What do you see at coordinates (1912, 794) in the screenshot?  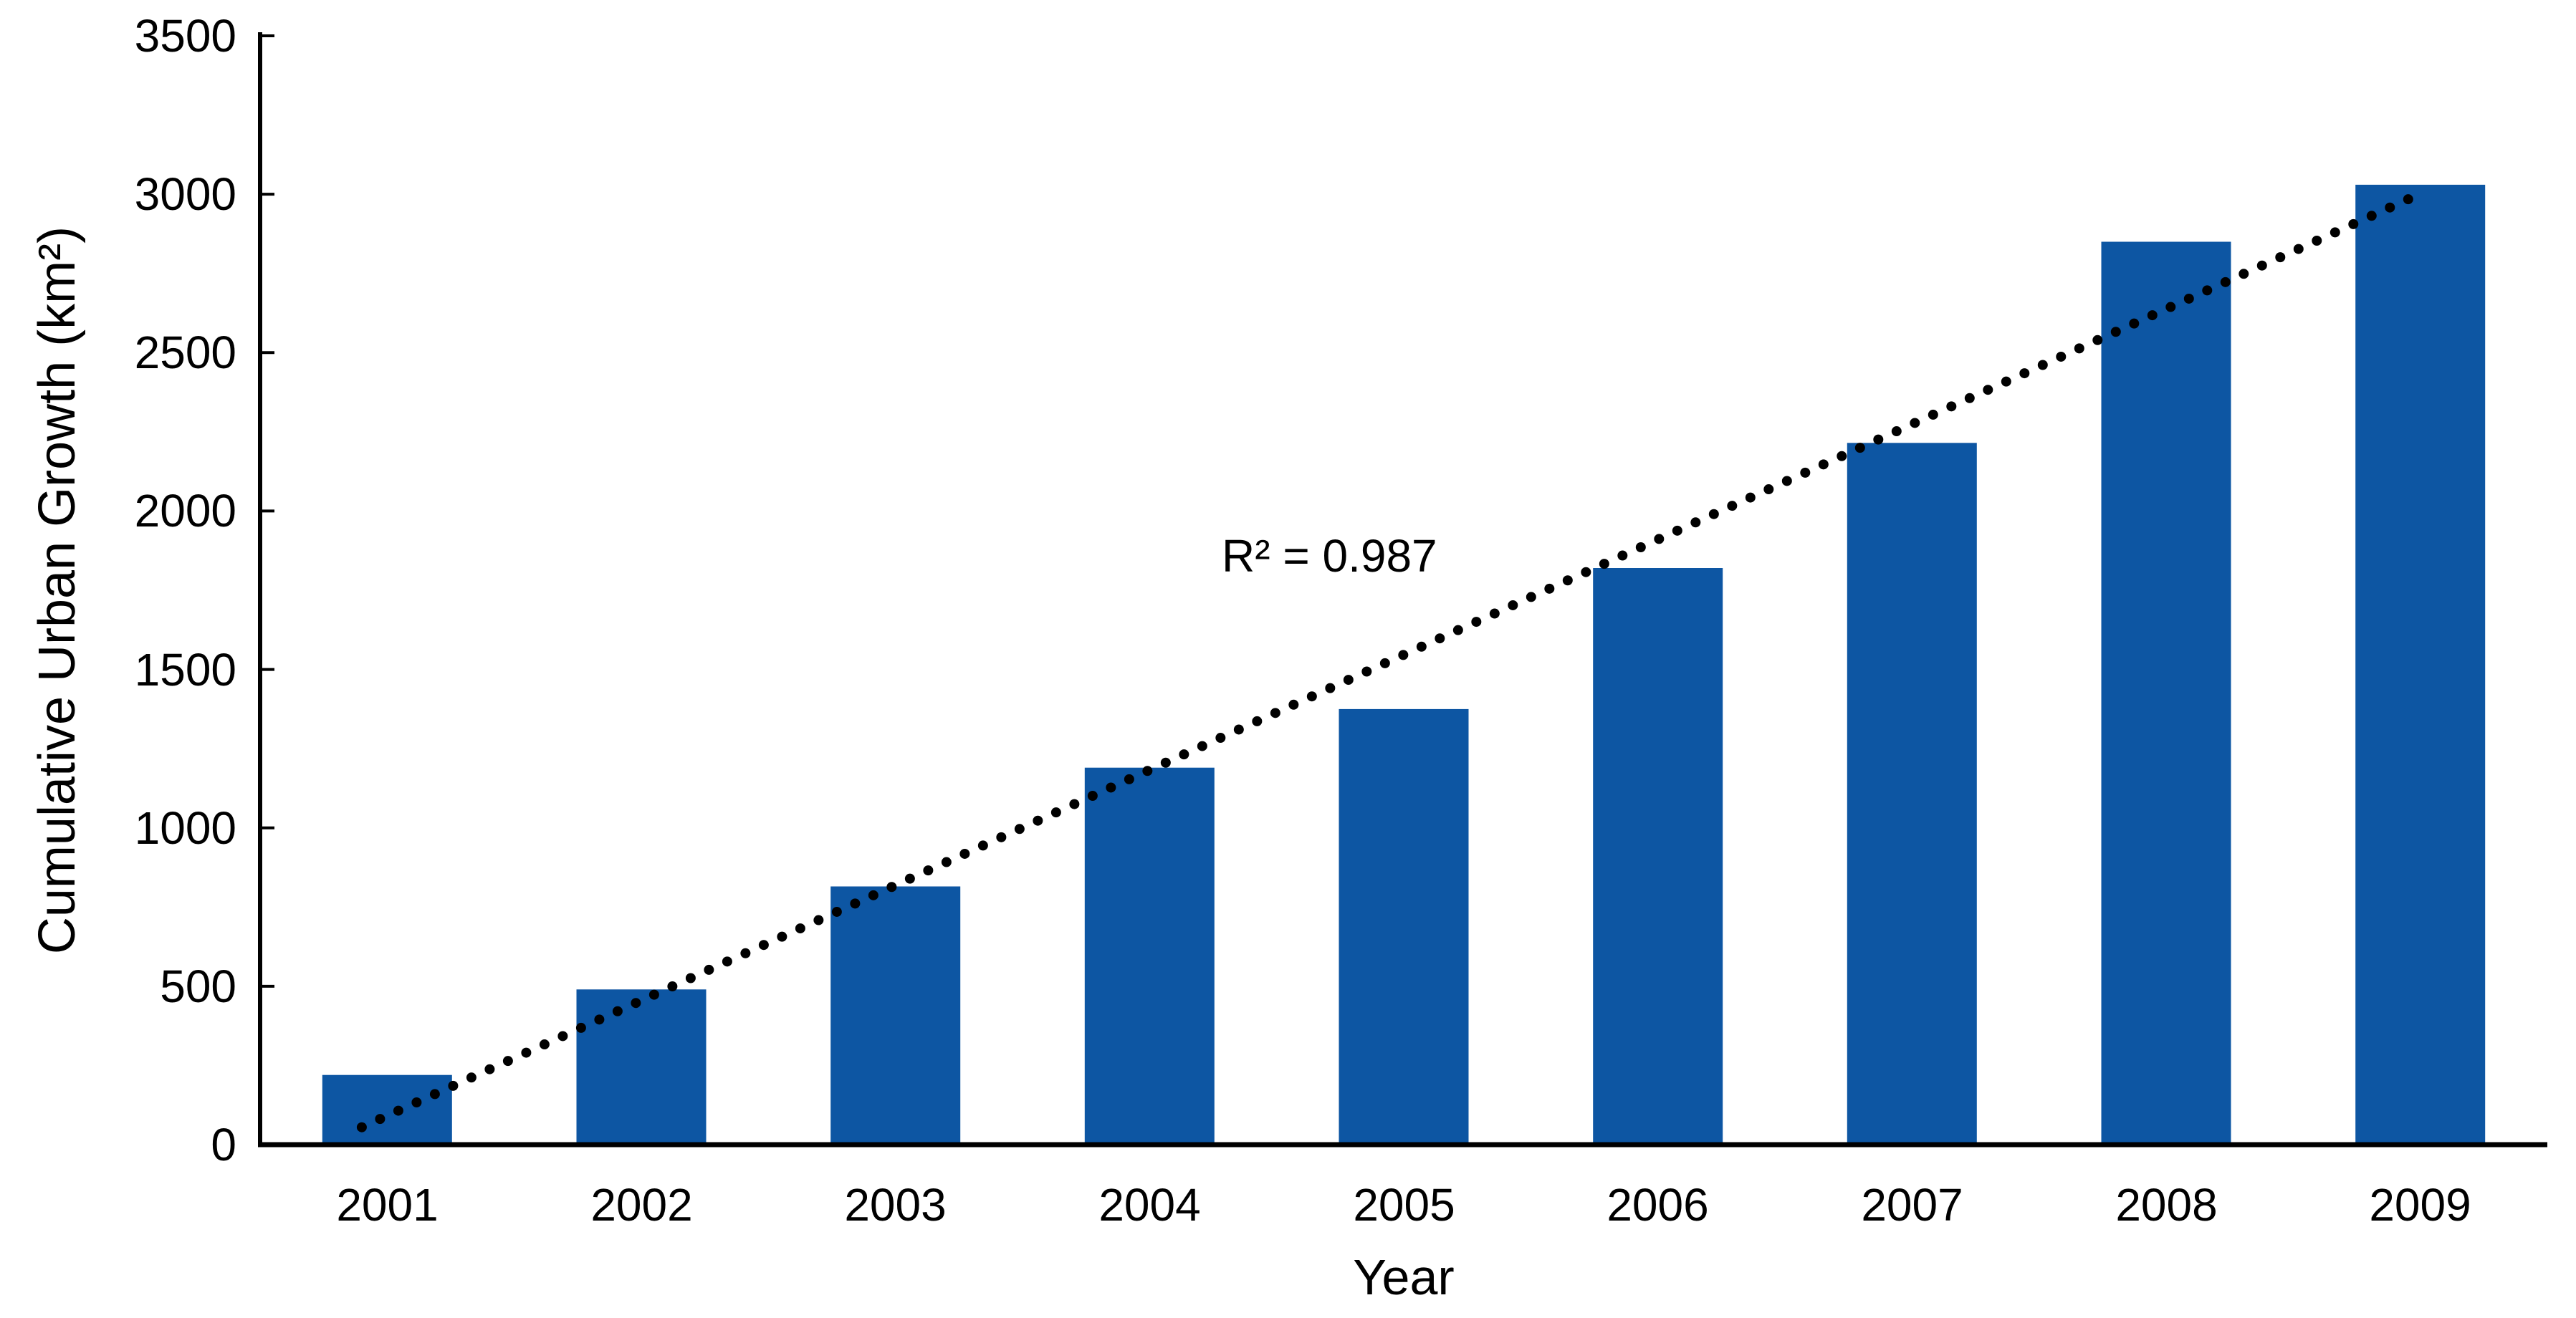 I see `bar-2007` at bounding box center [1912, 794].